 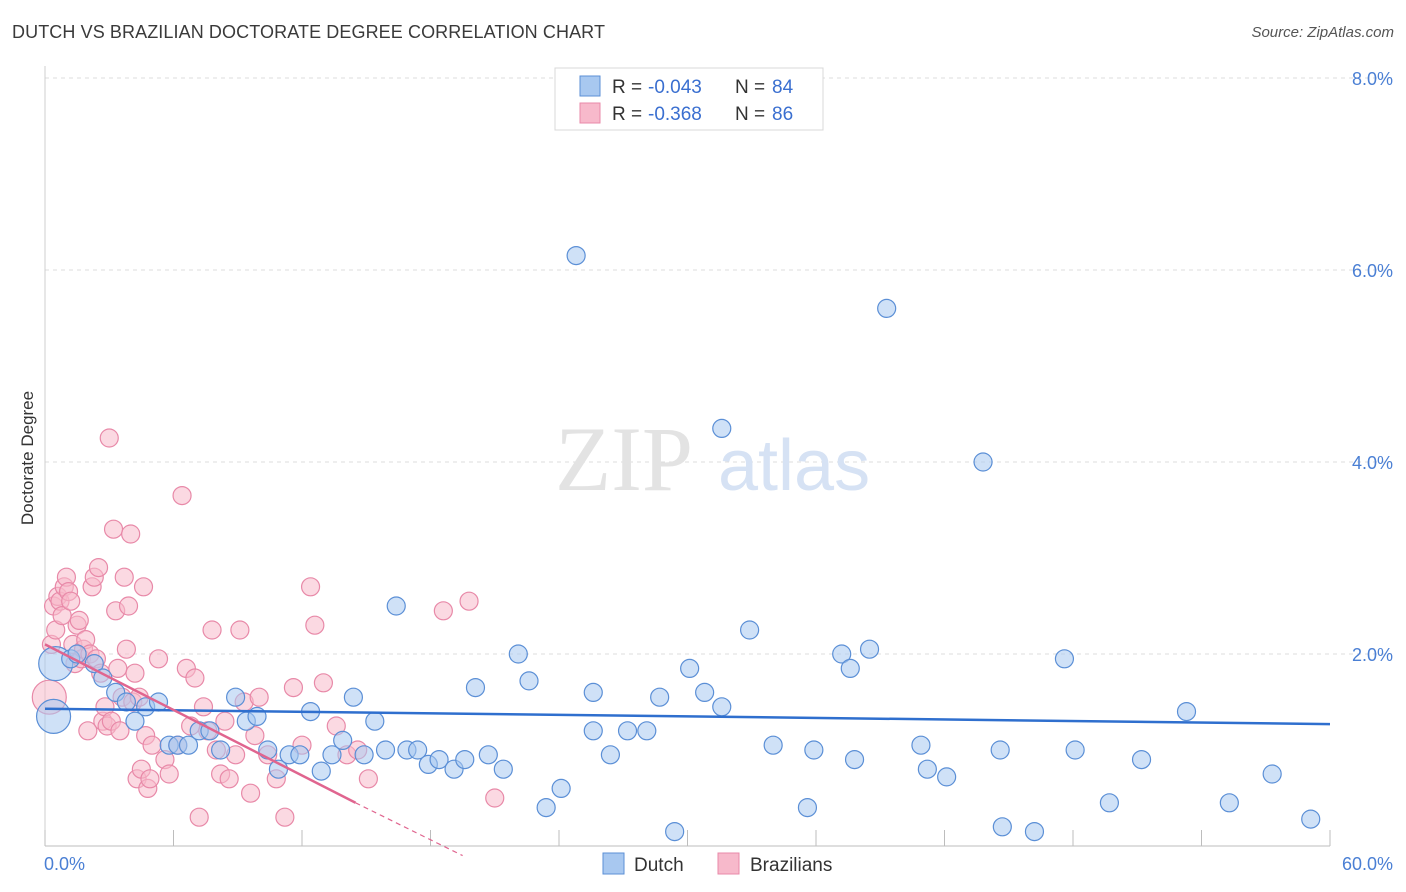 I want to click on watermark-atlas: atlas, so click(x=794, y=466).